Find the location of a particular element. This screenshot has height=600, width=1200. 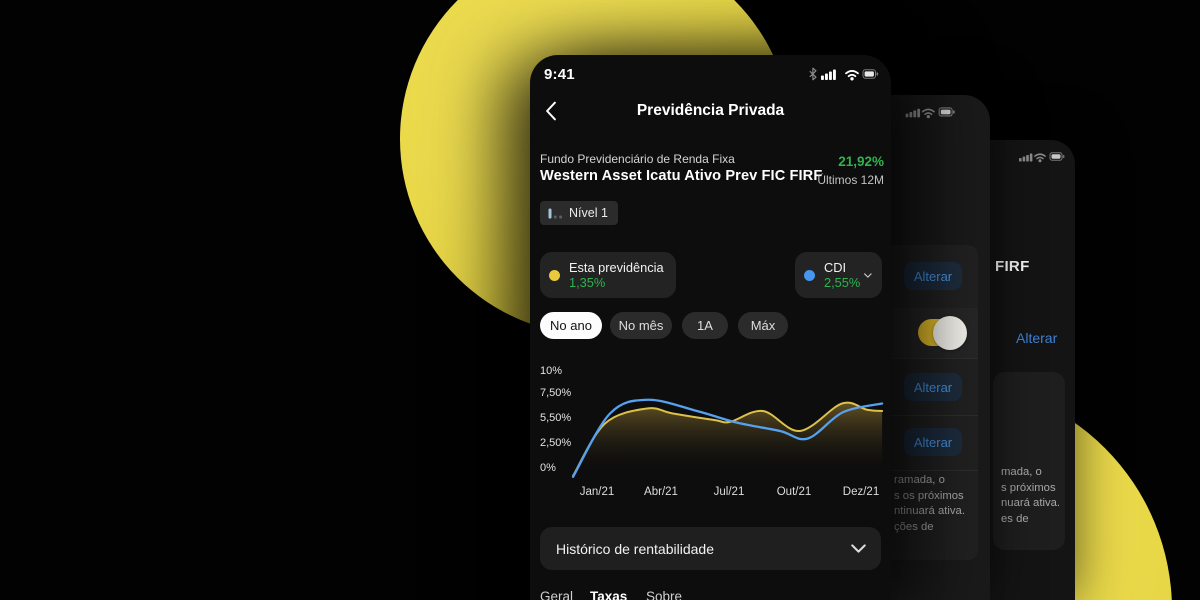

y-axis-tick: 0% is located at coordinates (548, 468).